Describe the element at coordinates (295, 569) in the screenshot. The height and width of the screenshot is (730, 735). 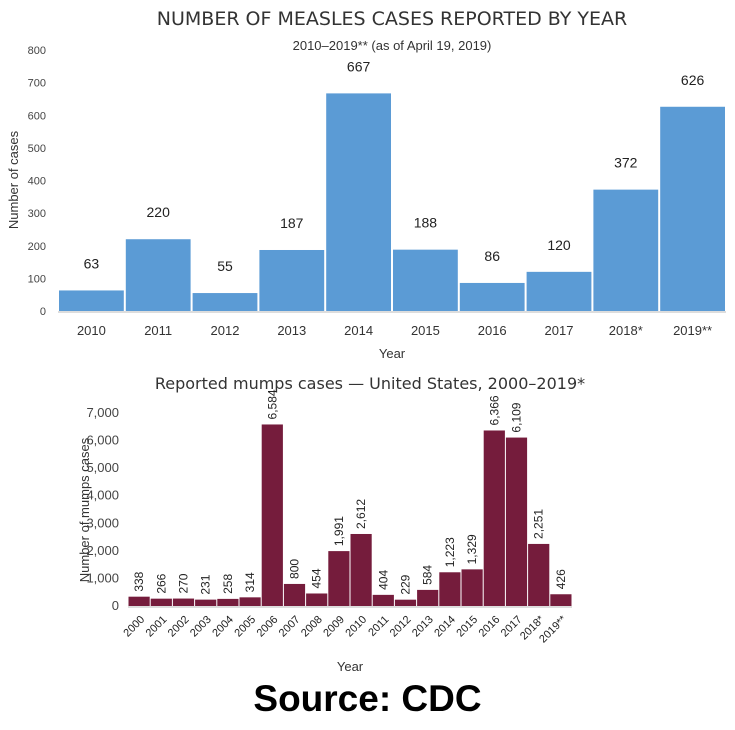
I see `data-label: 800` at that location.